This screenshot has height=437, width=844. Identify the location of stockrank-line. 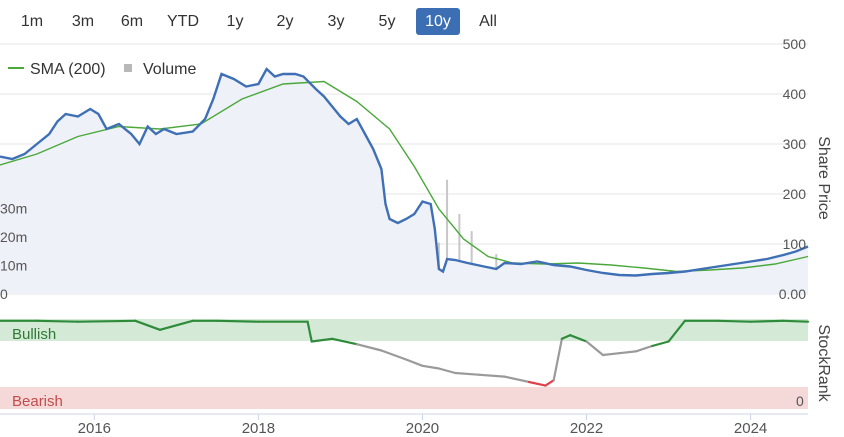
(405, 353).